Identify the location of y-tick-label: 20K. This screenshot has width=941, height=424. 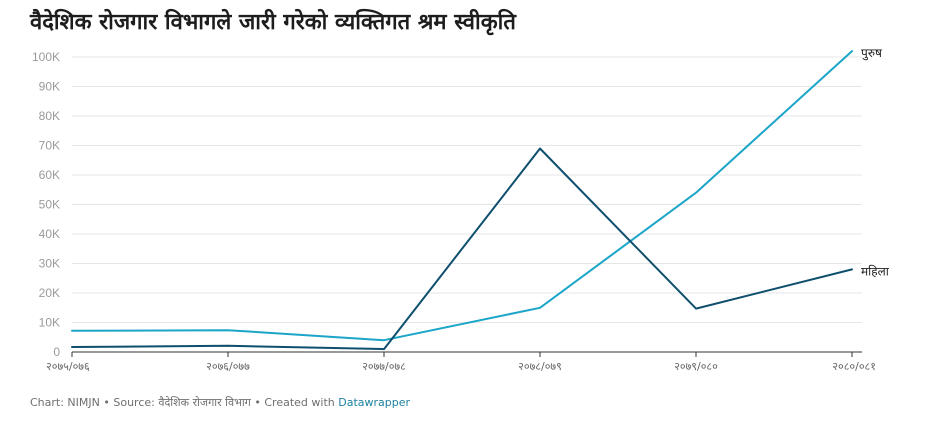
(49, 293).